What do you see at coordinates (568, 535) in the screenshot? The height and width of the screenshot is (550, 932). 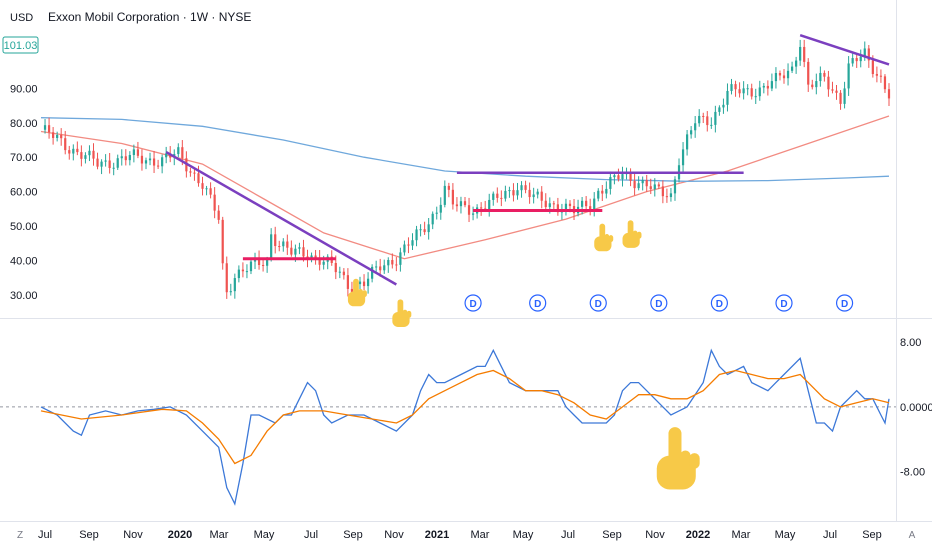 I see `time-tick-label: Jul` at bounding box center [568, 535].